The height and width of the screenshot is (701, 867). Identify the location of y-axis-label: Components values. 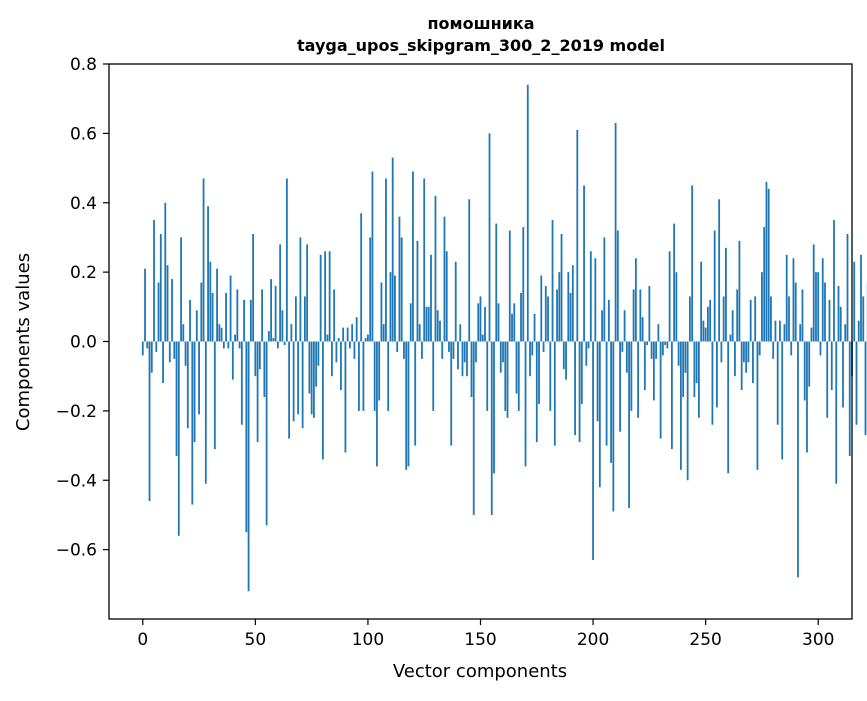
(23, 342).